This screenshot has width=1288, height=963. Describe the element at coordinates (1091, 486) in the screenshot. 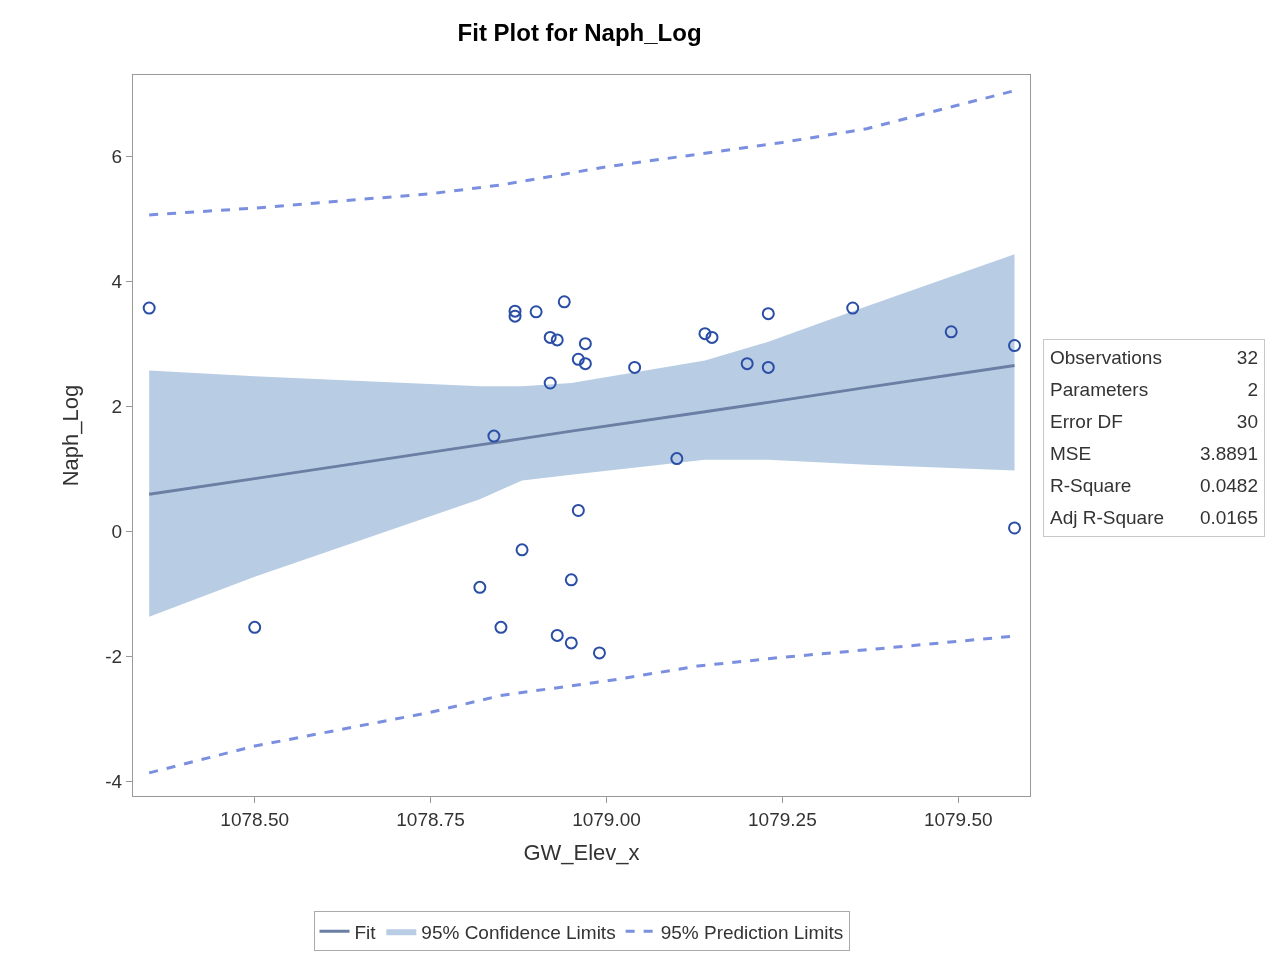

I see `text: R-Square` at that location.